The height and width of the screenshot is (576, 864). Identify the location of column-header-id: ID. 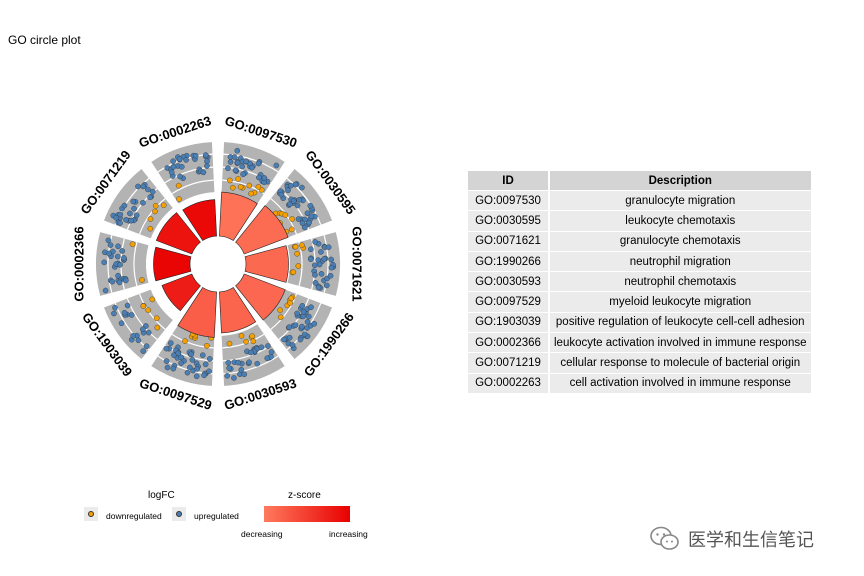
(508, 180).